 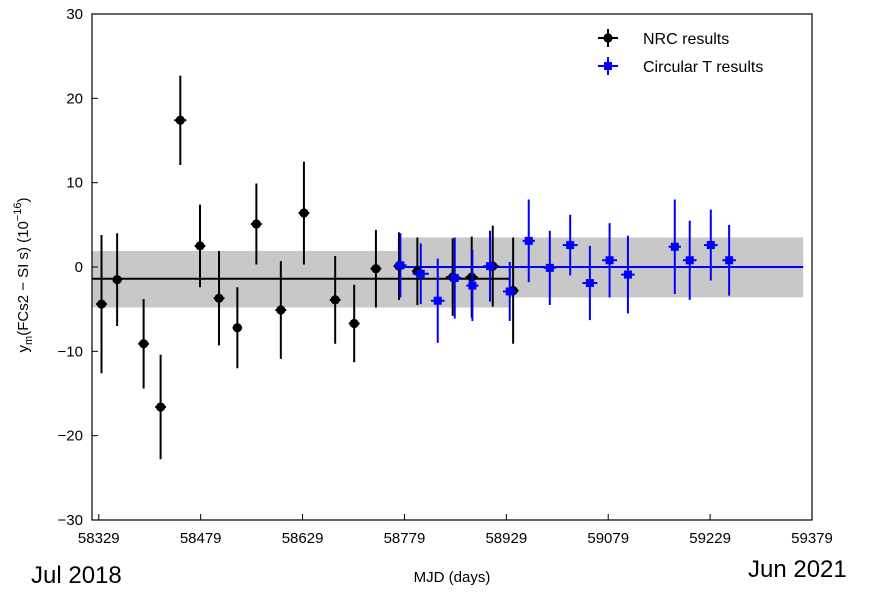 What do you see at coordinates (452, 577) in the screenshot?
I see `x-axis-label: MJD (days)` at bounding box center [452, 577].